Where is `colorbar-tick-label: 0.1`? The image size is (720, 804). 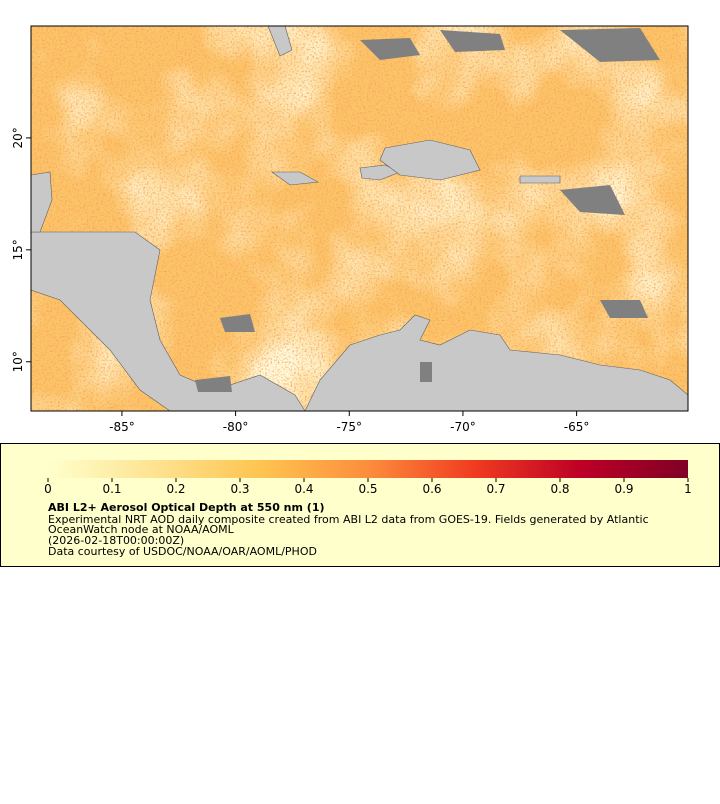
colorbar-tick-label: 0.1 is located at coordinates (111, 489).